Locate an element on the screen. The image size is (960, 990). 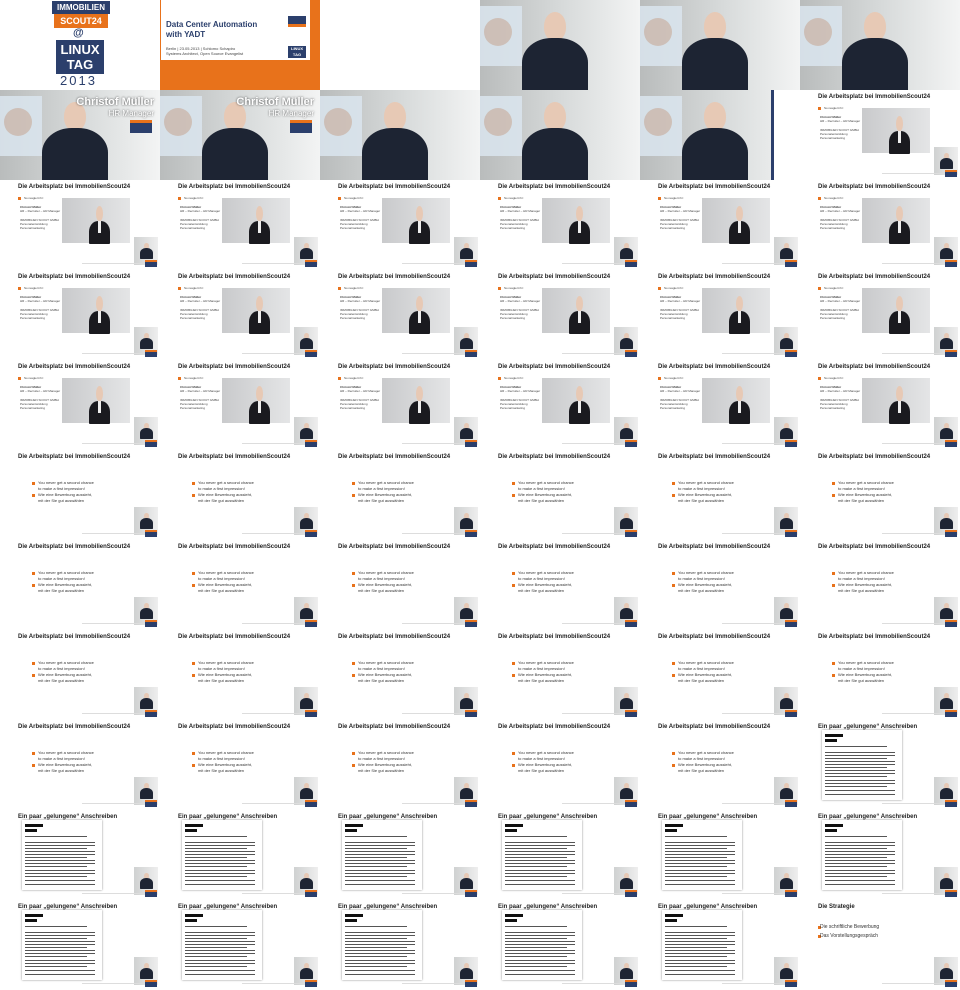
title-line1: Data Center Automation is located at coordinates (212, 24).